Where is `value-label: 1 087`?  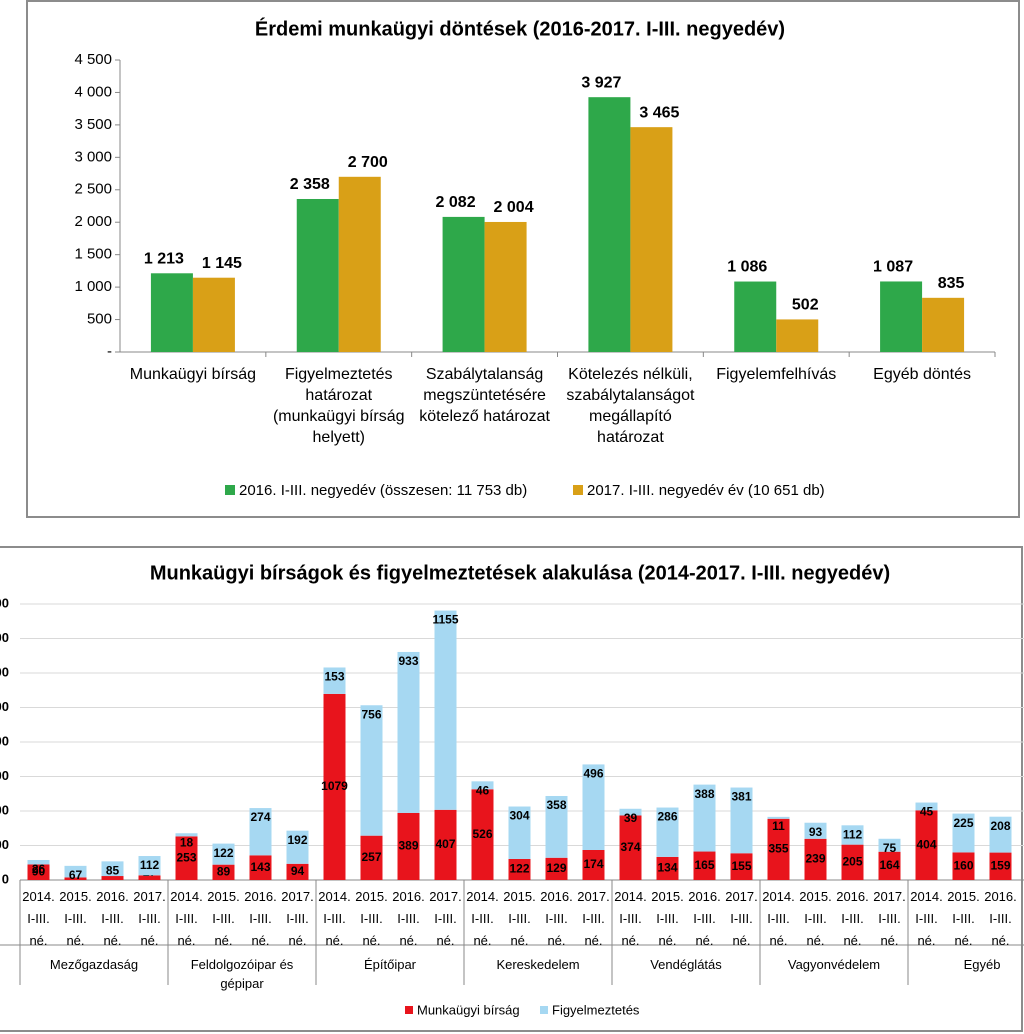
value-label: 1 087 is located at coordinates (893, 267).